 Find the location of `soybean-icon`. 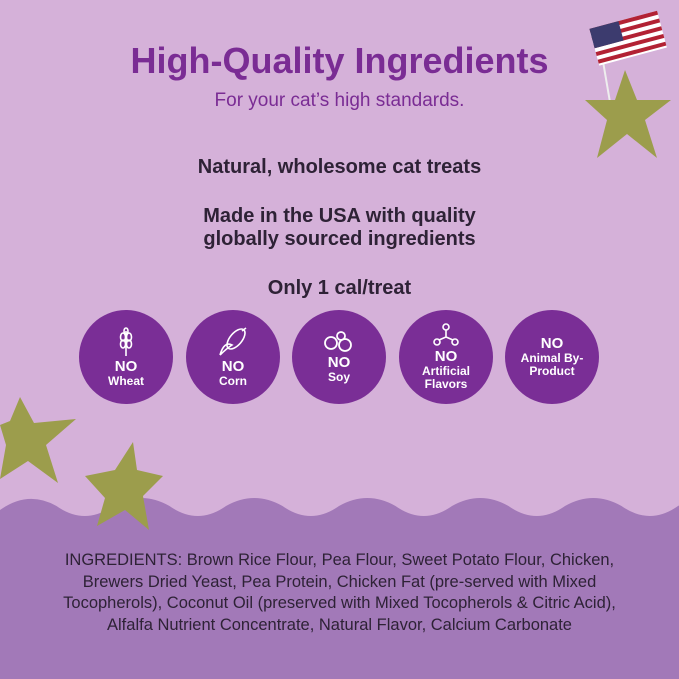

soybean-icon is located at coordinates (338, 341).